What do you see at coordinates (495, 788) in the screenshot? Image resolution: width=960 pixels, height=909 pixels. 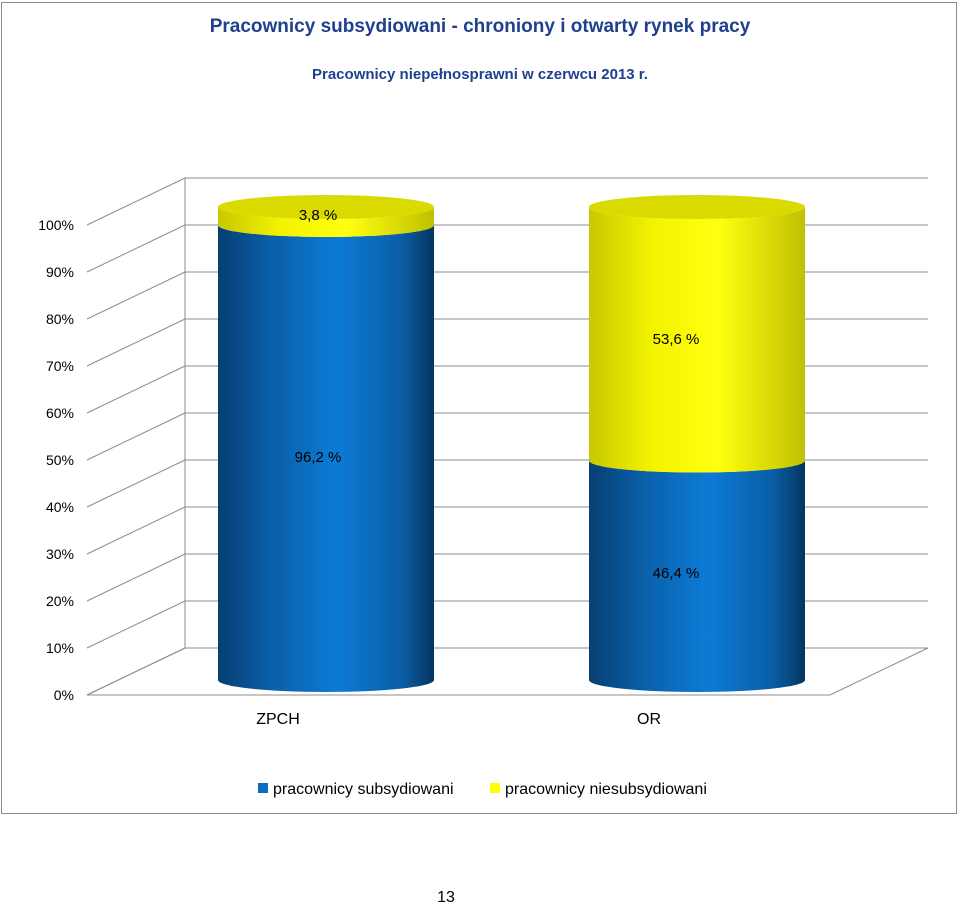 I see `legend-swatch-unsubsidized` at bounding box center [495, 788].